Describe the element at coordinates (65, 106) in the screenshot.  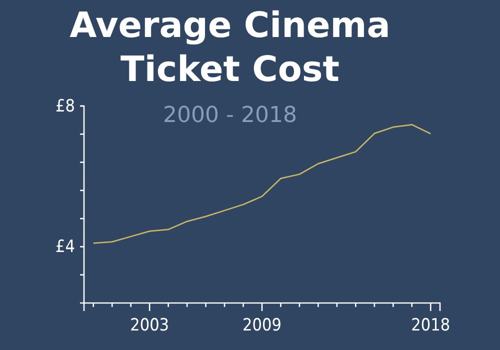
I see `y-tick-label: £8` at that location.